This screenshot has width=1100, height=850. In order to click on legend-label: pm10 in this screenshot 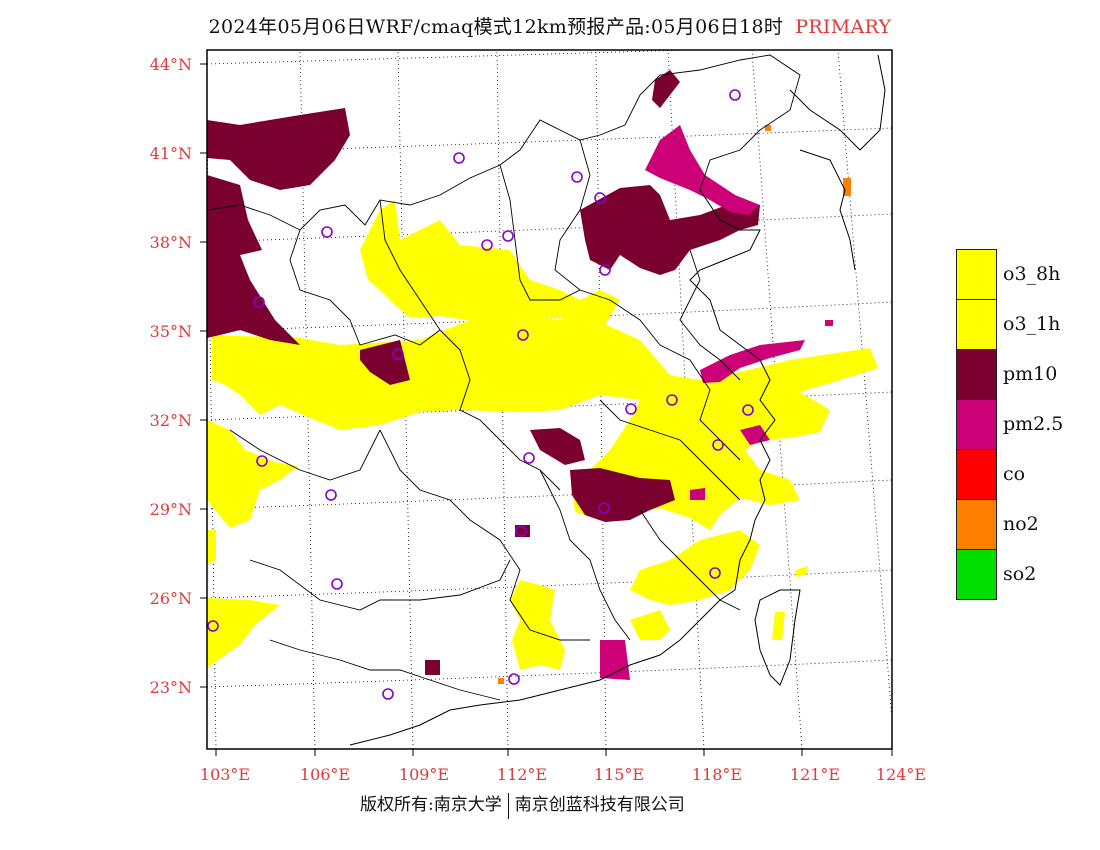, I will do `click(1030, 374)`.